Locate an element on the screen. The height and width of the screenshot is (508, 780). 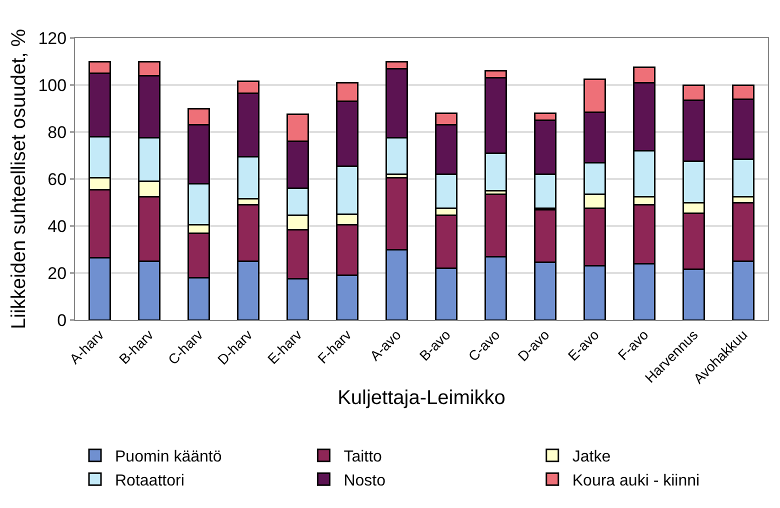
y-tick-label: 100 is located at coordinates (52, 85).